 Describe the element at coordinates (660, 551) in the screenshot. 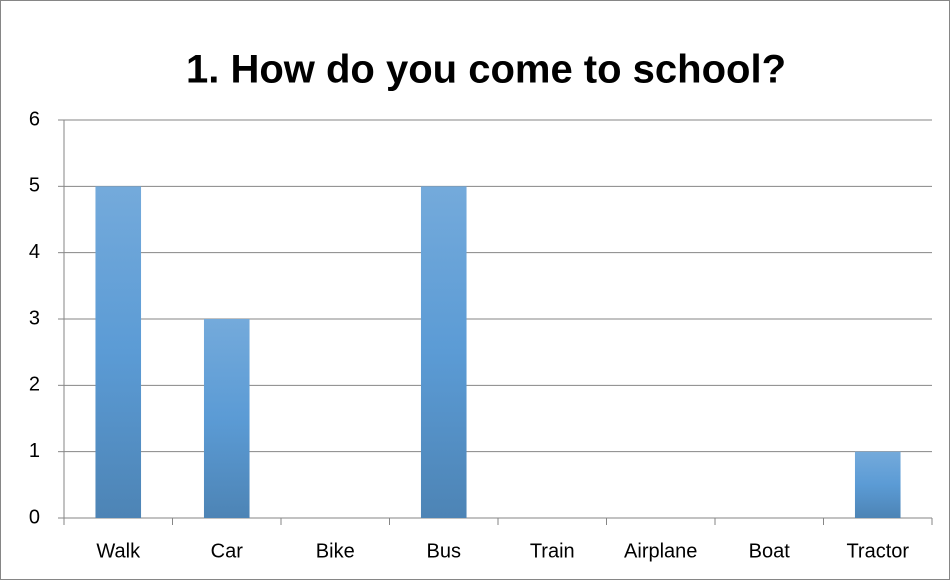

I see `x-tick-label: Airplane` at that location.